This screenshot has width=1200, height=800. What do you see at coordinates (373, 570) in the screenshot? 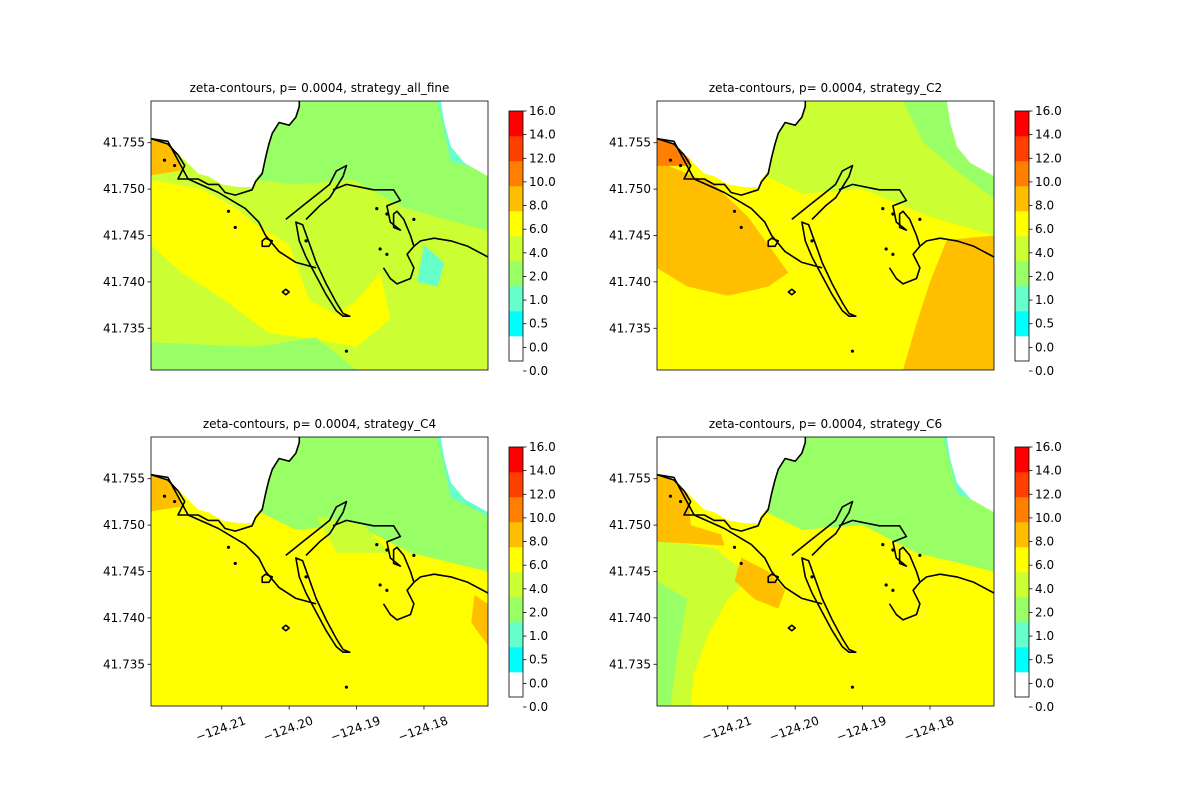
I see `harbor-outline` at bounding box center [373, 570].